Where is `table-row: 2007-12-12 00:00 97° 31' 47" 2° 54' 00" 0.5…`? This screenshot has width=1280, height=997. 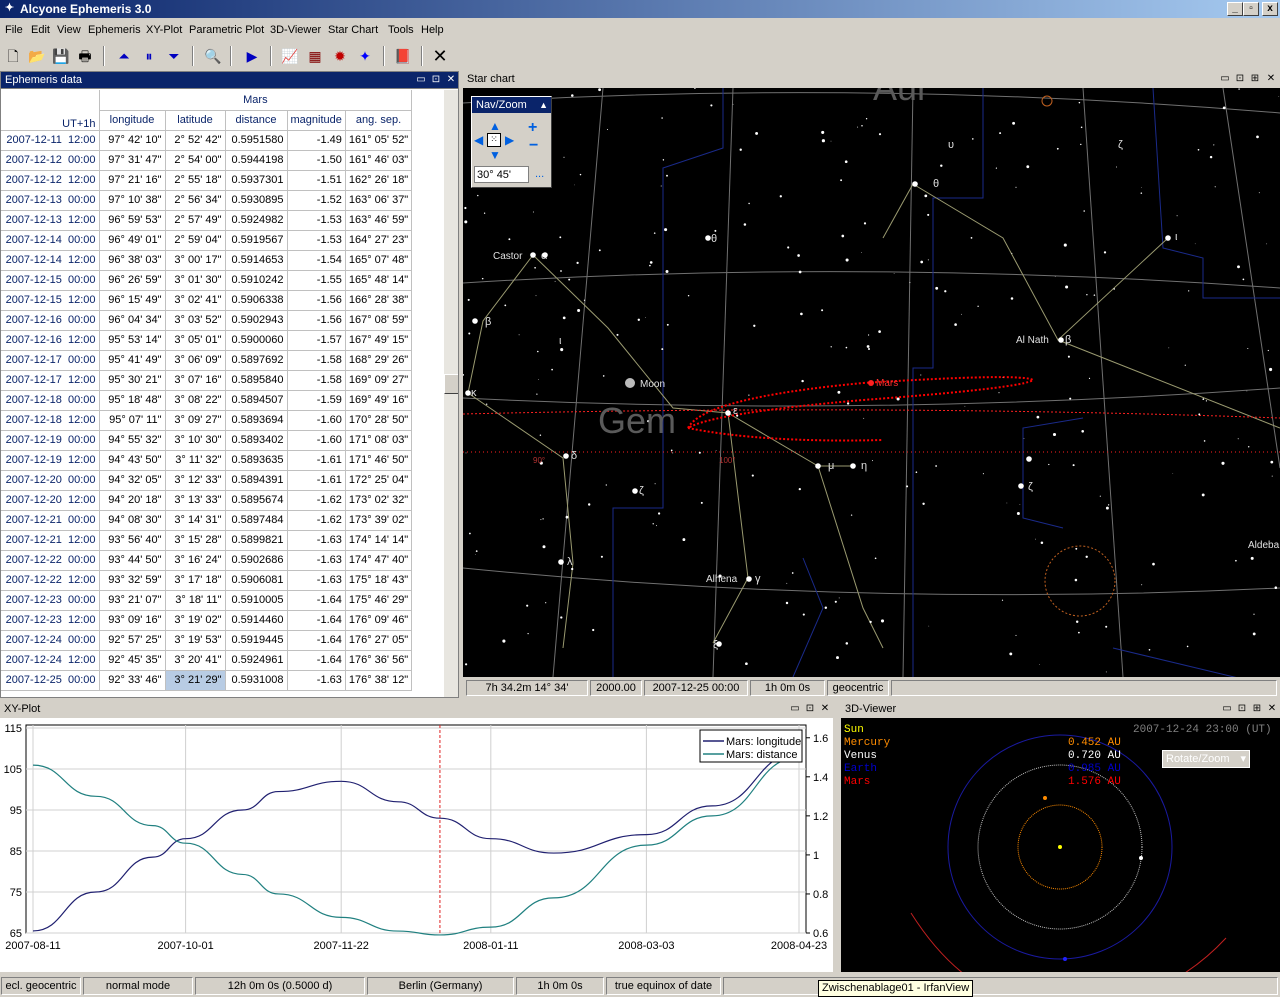 table-row: 2007-12-12 00:00 97° 31' 47" 2° 54' 00" 0.5… is located at coordinates (207, 160).